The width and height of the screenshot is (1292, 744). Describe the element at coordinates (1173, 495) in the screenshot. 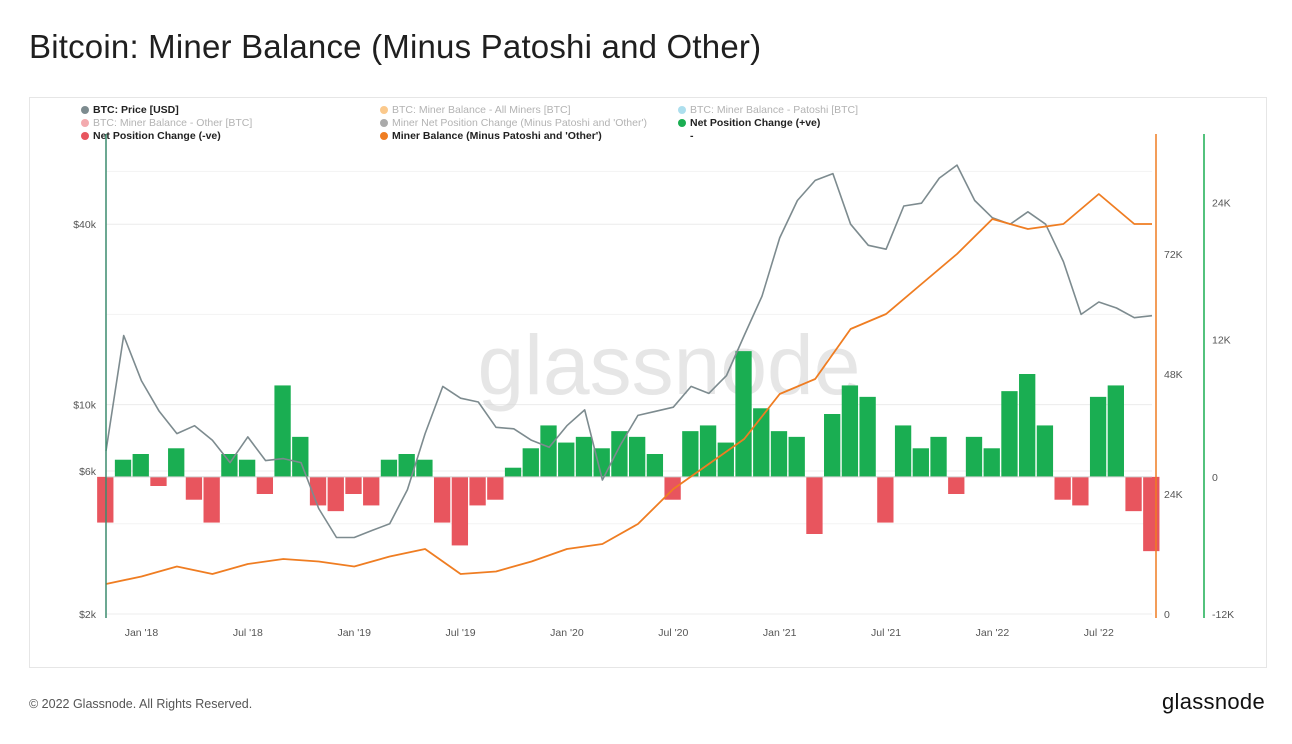

I see `y-tick-label-balance: 24K` at that location.